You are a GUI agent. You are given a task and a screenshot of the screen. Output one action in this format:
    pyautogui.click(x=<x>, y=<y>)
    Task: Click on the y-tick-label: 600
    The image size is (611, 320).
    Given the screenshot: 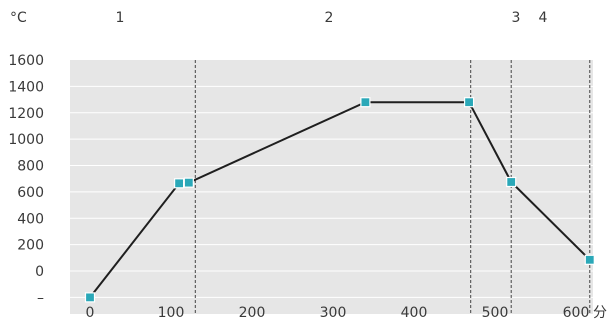 What is the action you would take?
    pyautogui.click(x=30, y=193)
    